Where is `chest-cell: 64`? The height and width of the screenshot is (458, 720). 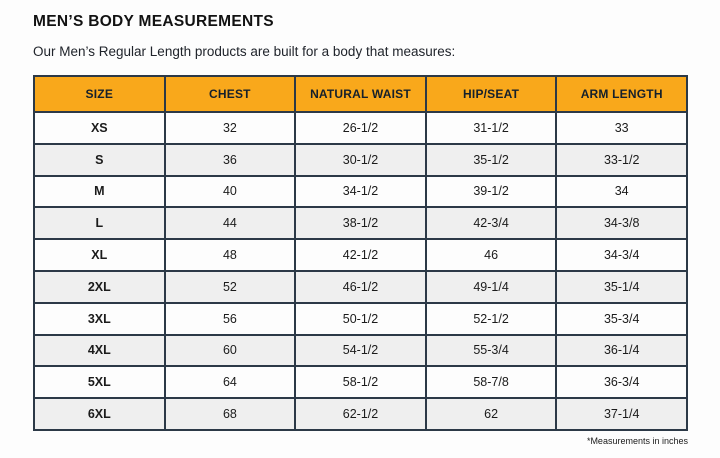 chest-cell: 64 is located at coordinates (230, 382).